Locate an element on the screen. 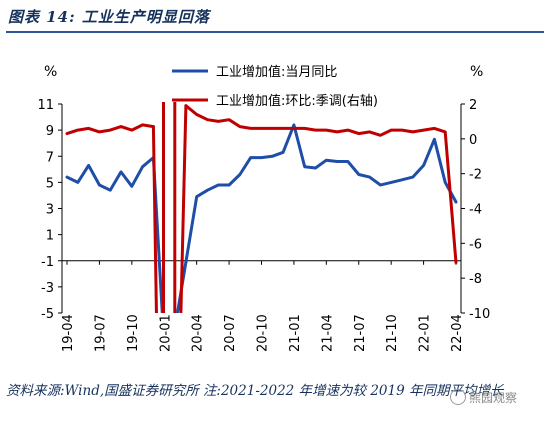 The image size is (550, 429). right-tick-label: -8 is located at coordinates (475, 279).